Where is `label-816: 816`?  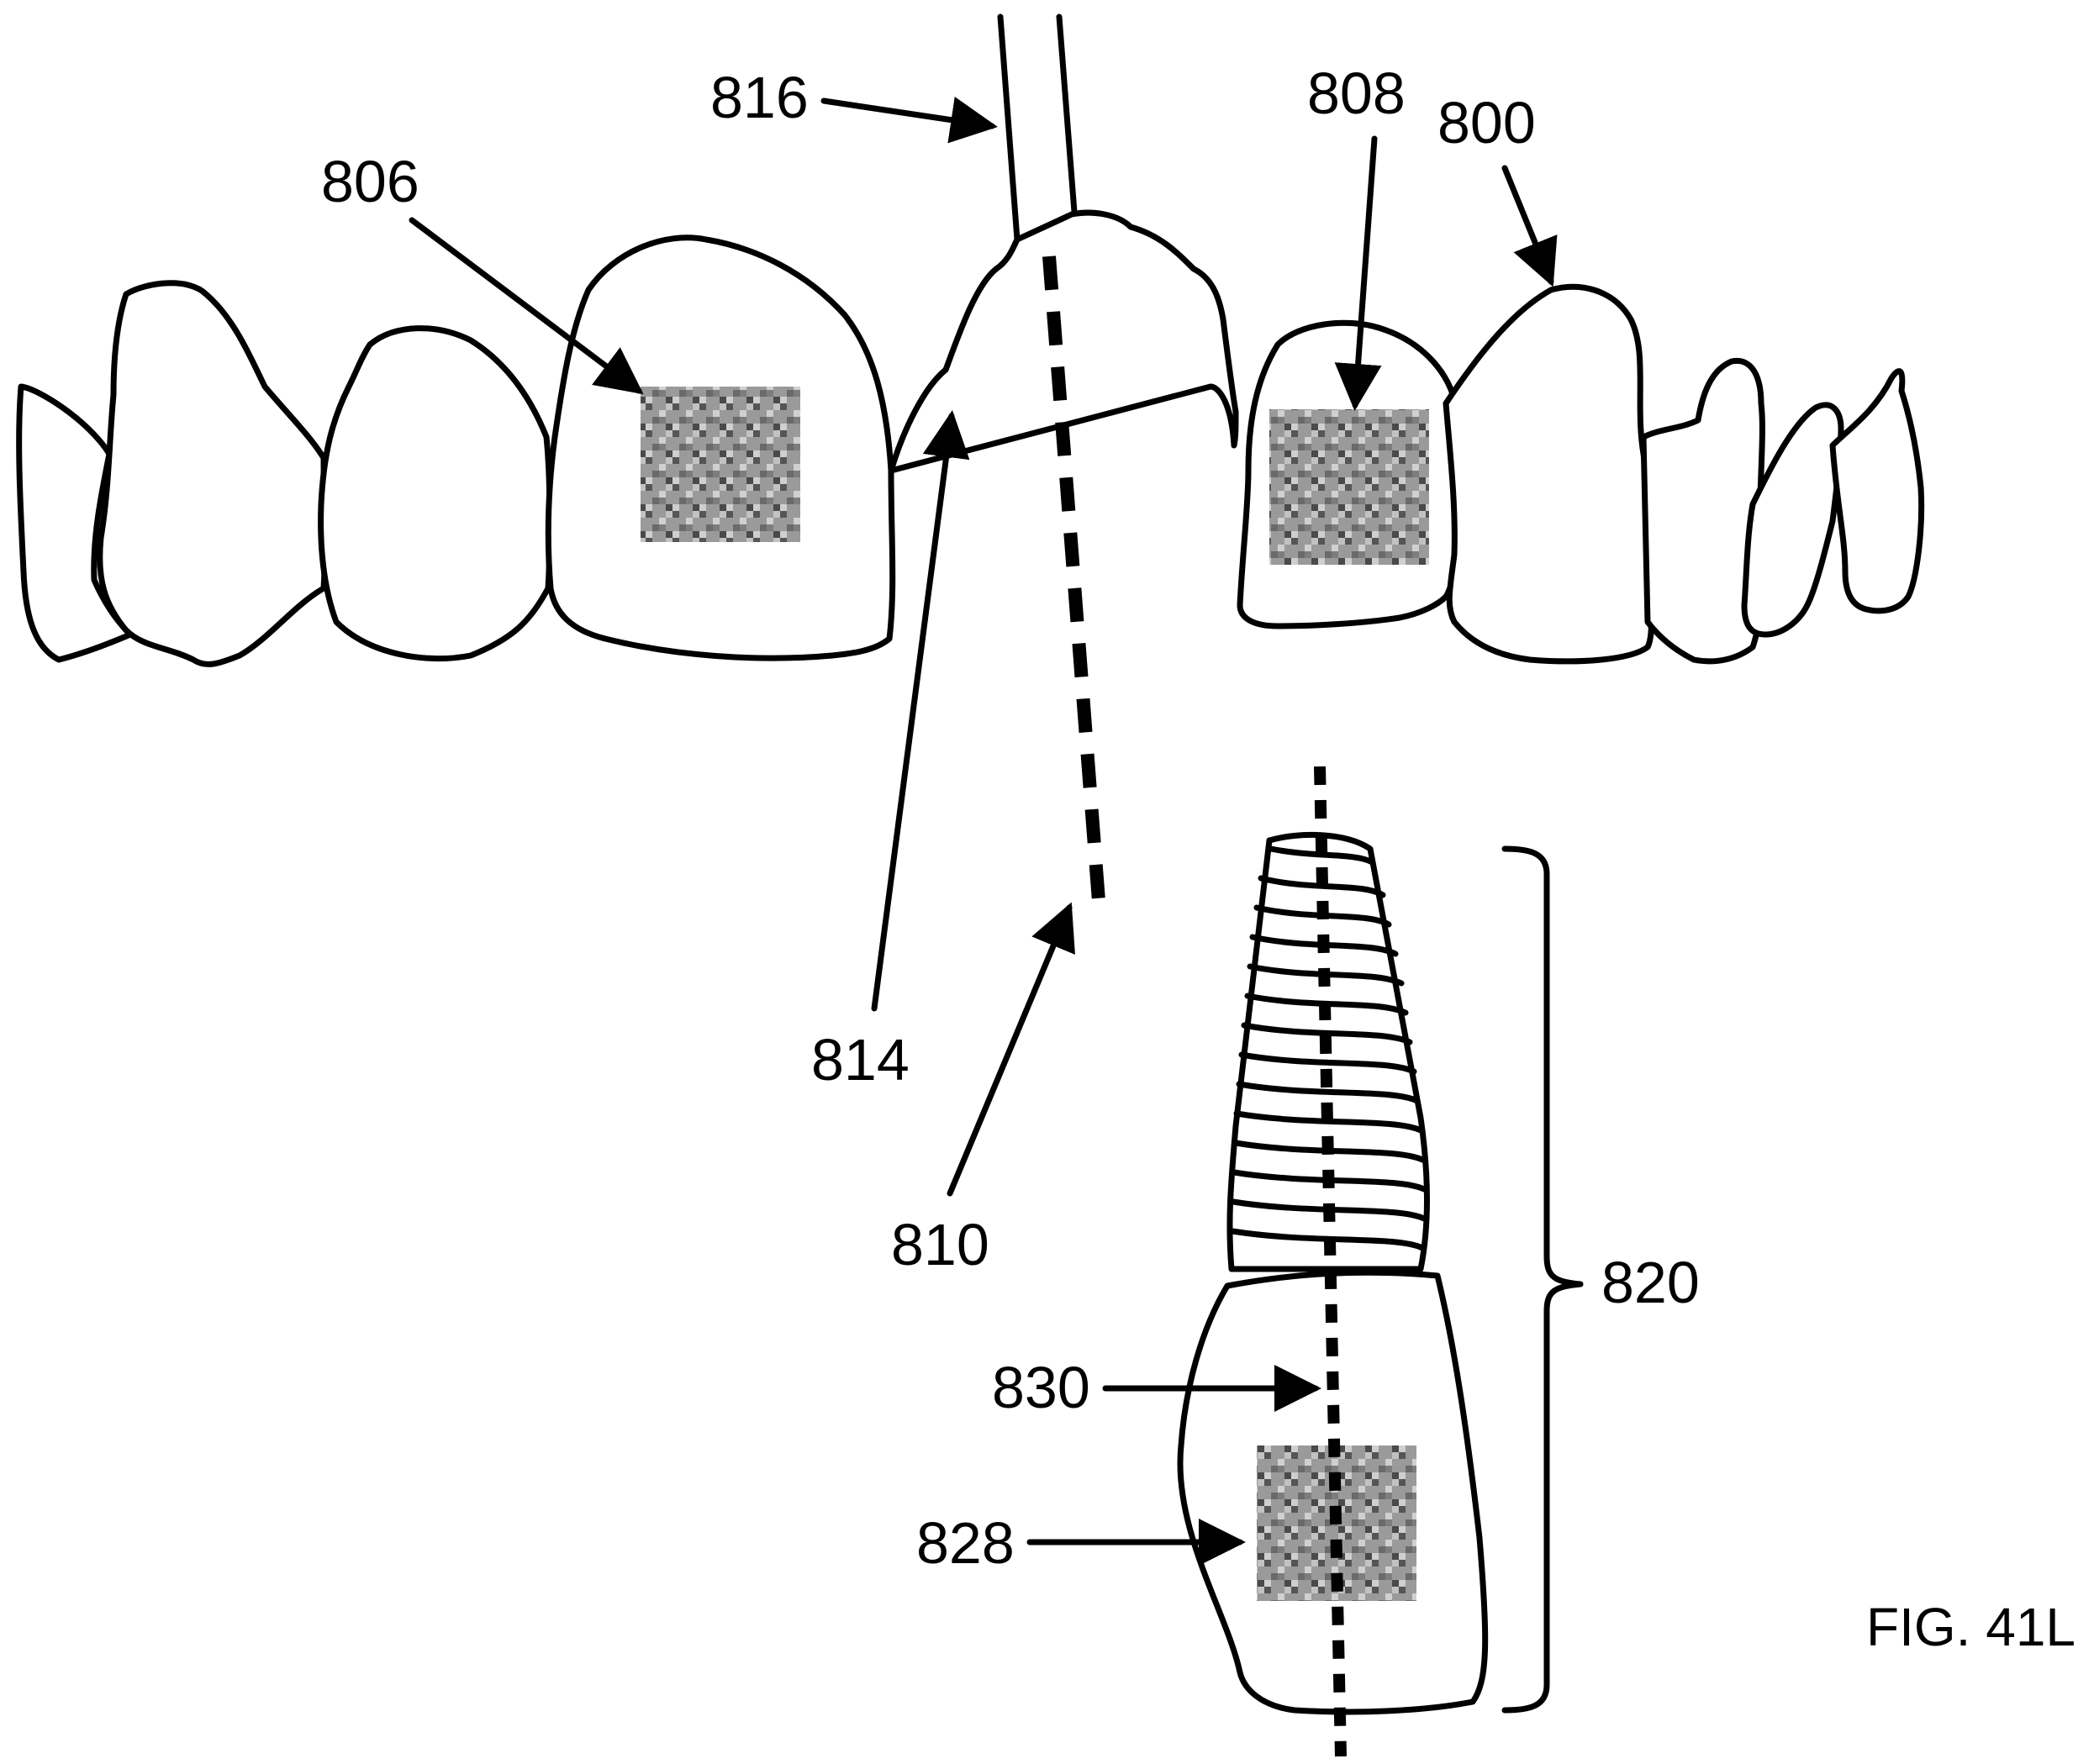 label-816: 816 is located at coordinates (759, 97).